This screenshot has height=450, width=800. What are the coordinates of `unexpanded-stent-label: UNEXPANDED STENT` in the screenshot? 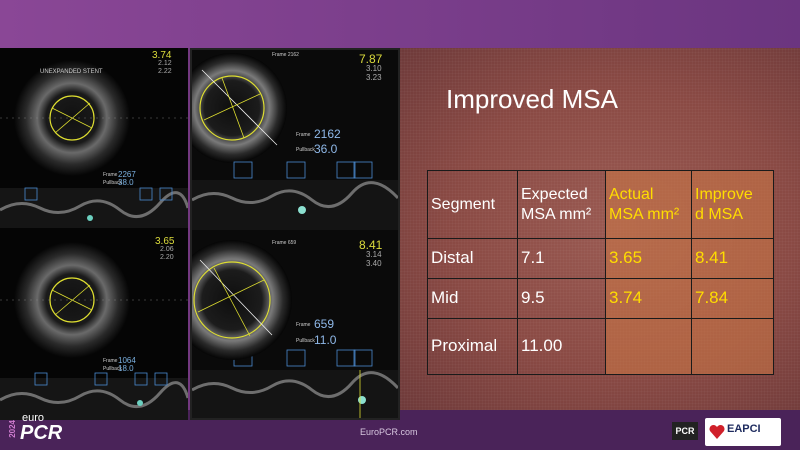 It's located at (71, 72).